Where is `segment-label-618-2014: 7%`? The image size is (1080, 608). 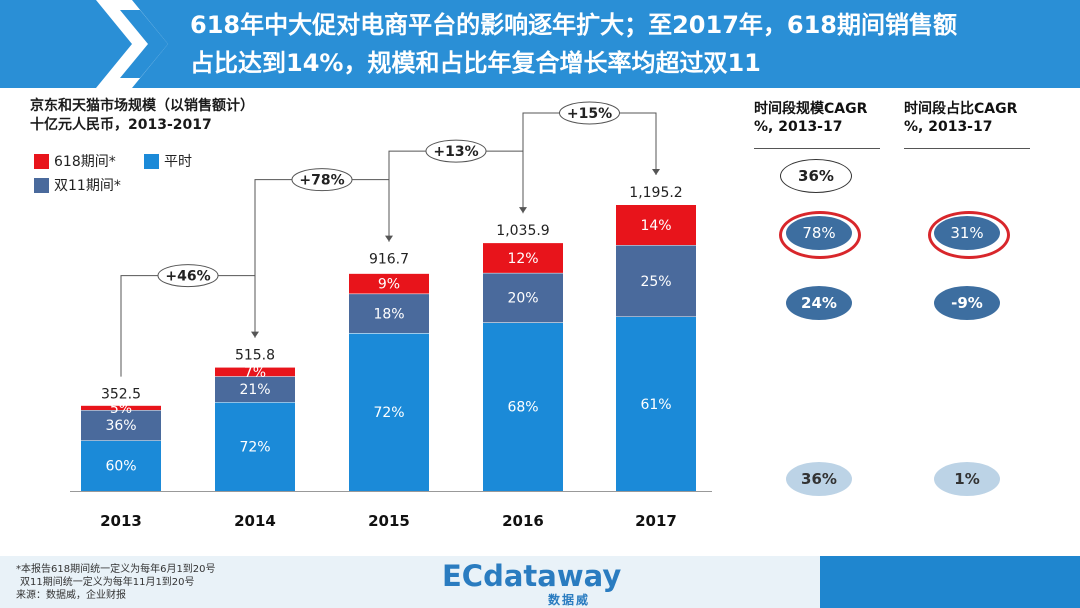
segment-label-618-2014: 7% is located at coordinates (255, 373).